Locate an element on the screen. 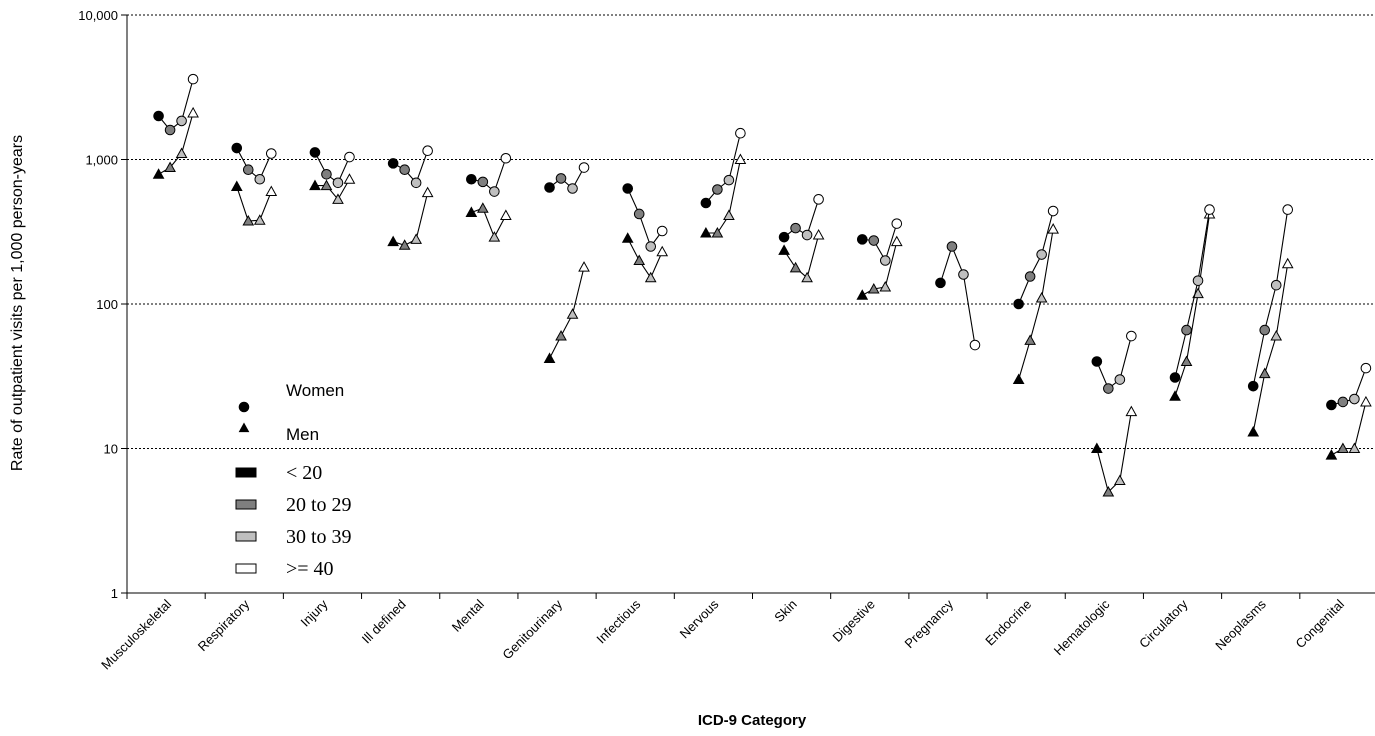 This screenshot has width=1375, height=736. x-tick-label: Genitourinary is located at coordinates (532, 629).